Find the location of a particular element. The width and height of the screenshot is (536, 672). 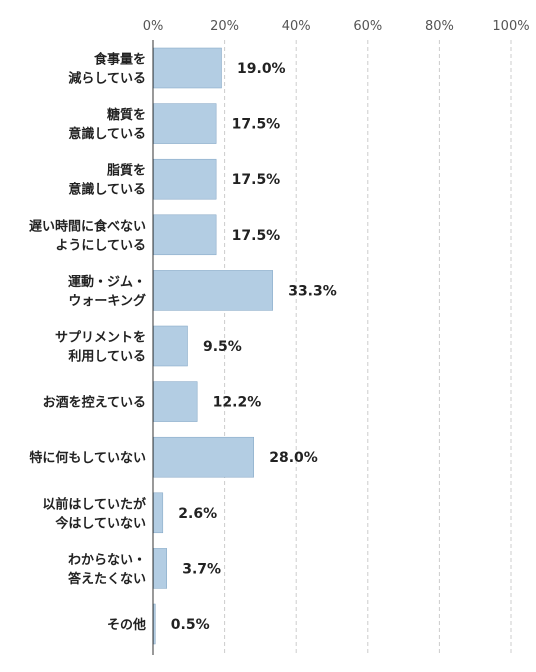

category-label: ようにしている is located at coordinates (100, 245).